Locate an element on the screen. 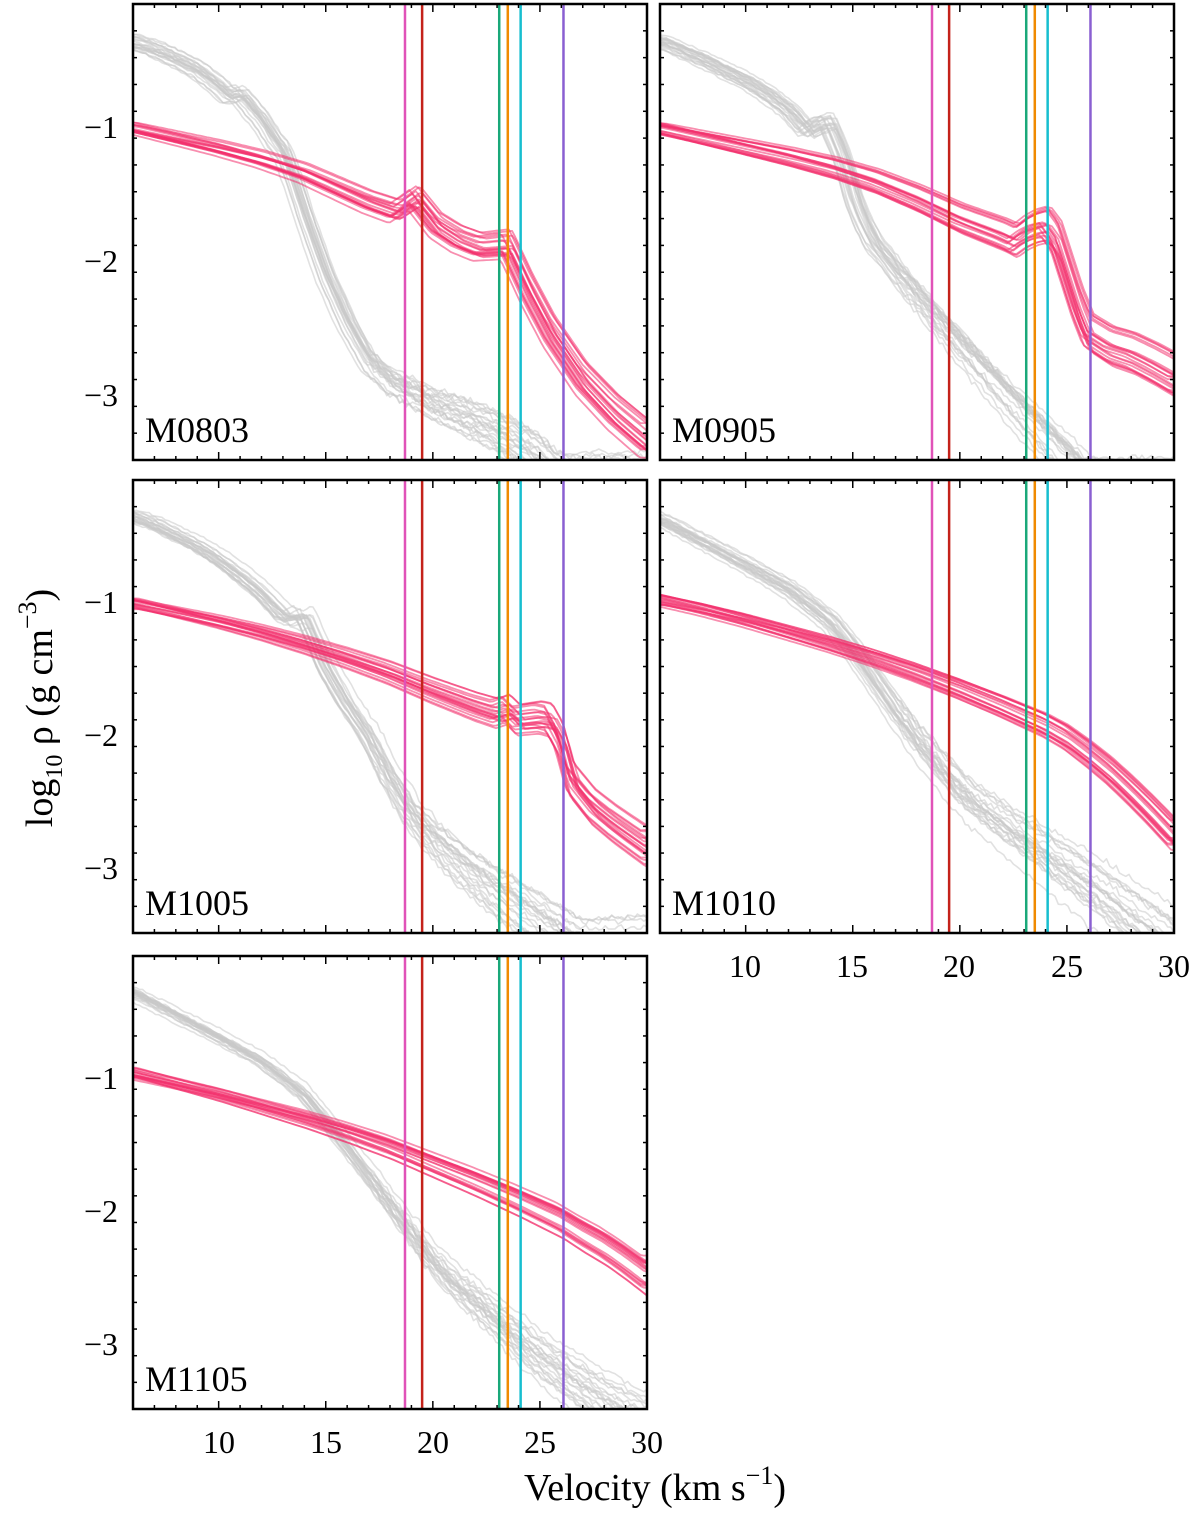 The width and height of the screenshot is (1200, 1513). x-axis-label: Velocity (km s−1) is located at coordinates (655, 1485).